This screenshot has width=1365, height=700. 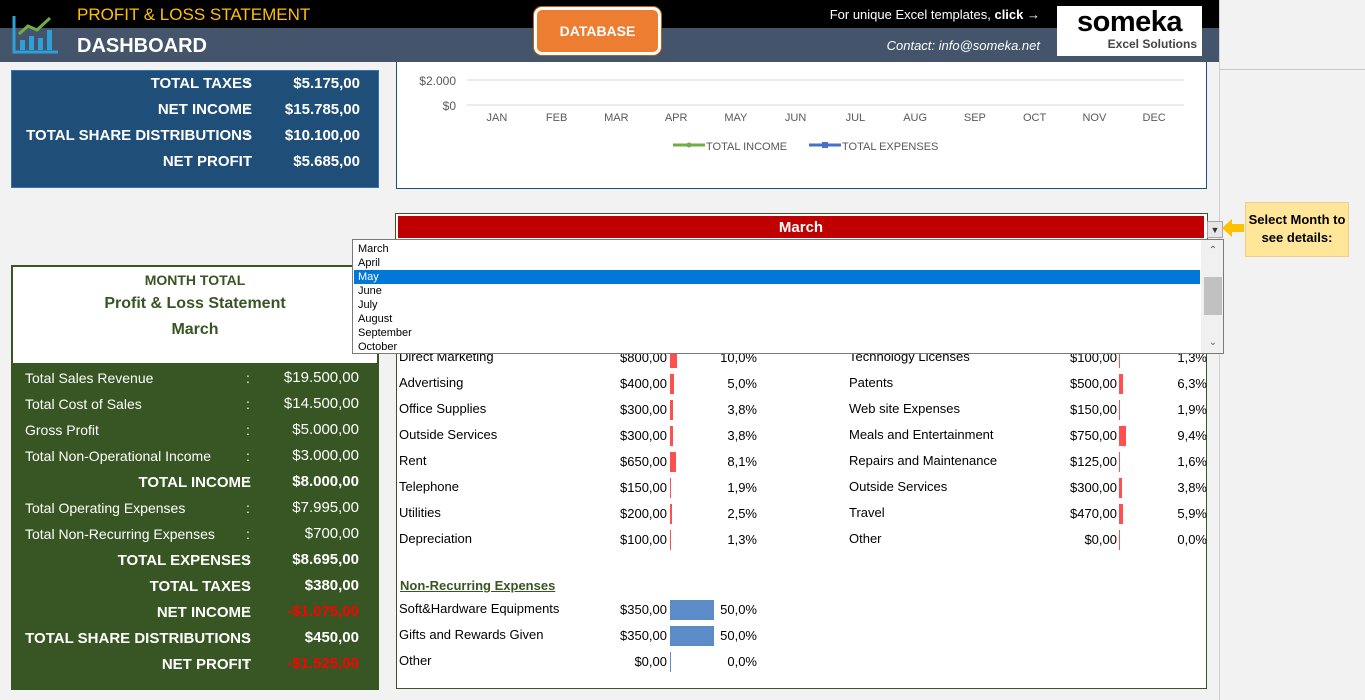 I want to click on expense-amount: $150,00, so click(x=1093, y=409).